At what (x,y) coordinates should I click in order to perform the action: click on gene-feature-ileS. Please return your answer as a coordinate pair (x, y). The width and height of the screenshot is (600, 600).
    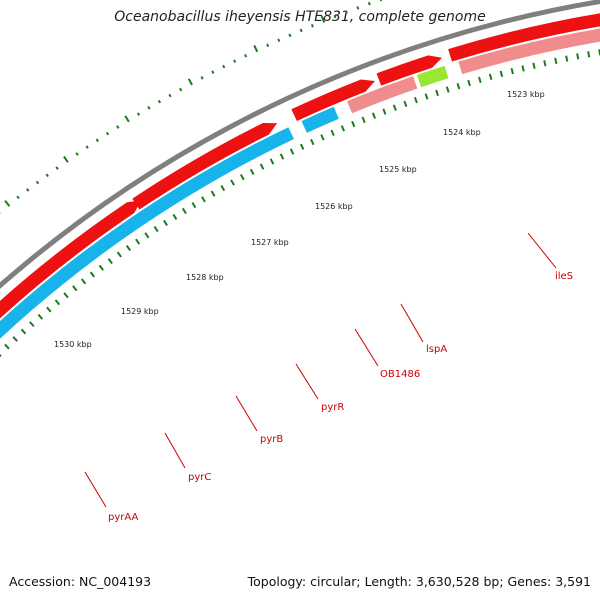
    Looking at the image, I should click on (529, 51).